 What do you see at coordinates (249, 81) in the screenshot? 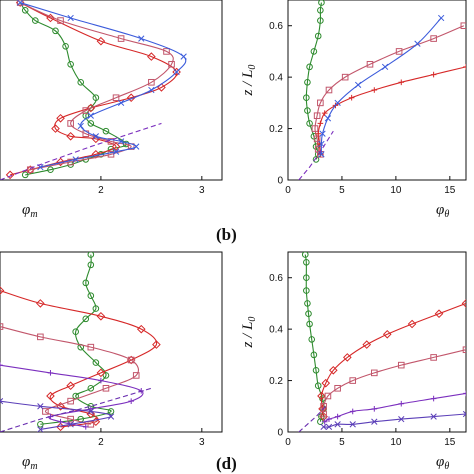
I see `y-axis-label: z / L0` at bounding box center [249, 81].